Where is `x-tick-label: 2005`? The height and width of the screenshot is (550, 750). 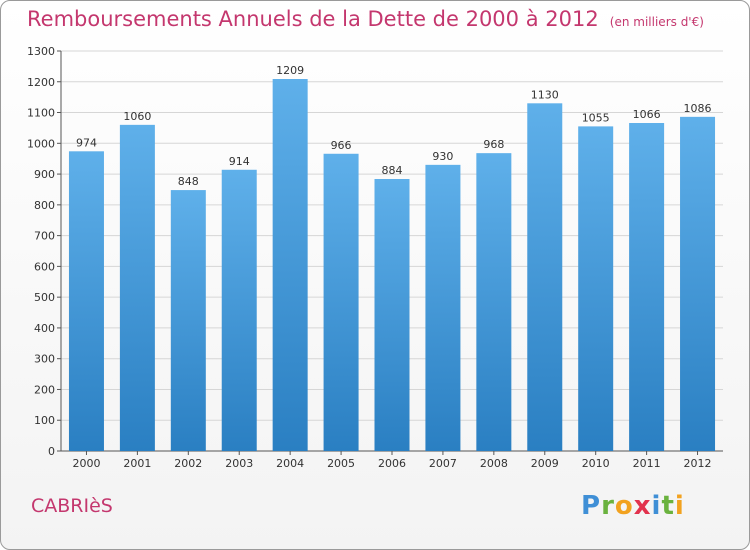
x-tick-label: 2005 is located at coordinates (341, 463).